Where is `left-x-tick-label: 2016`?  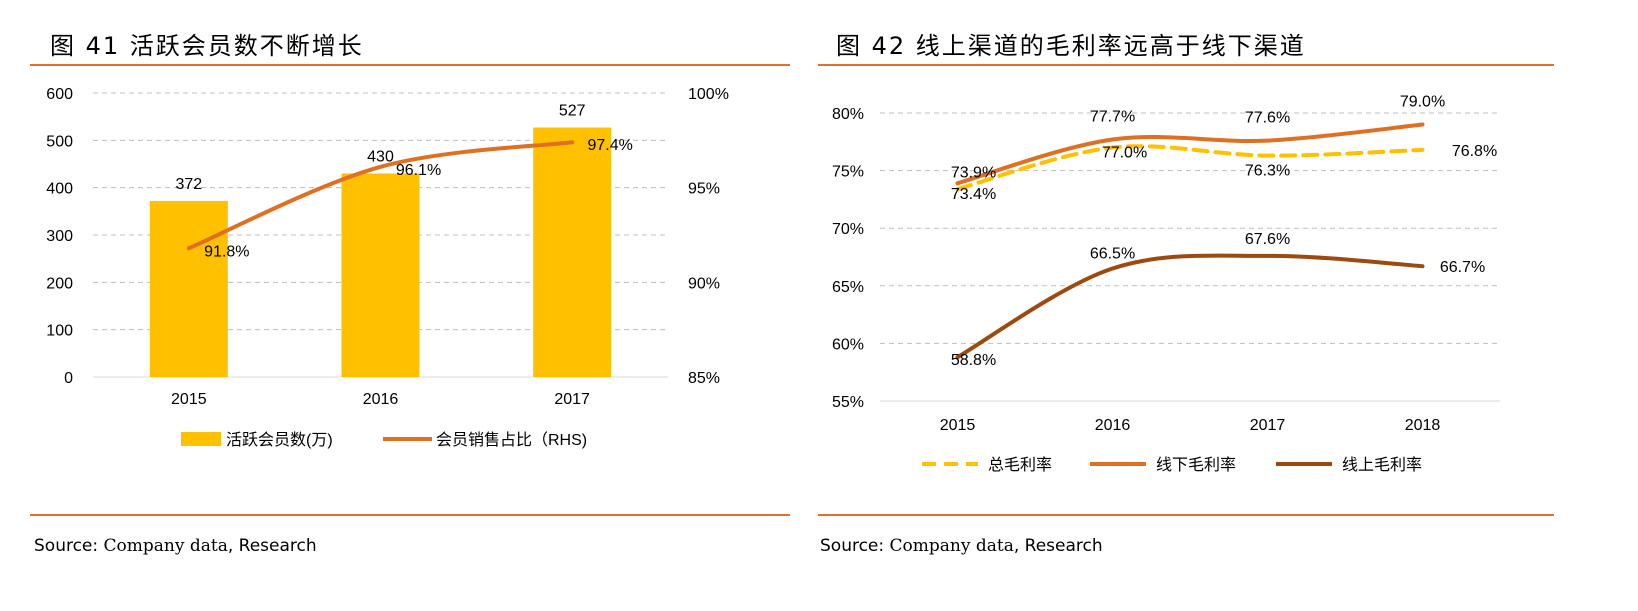
left-x-tick-label: 2016 is located at coordinates (381, 399).